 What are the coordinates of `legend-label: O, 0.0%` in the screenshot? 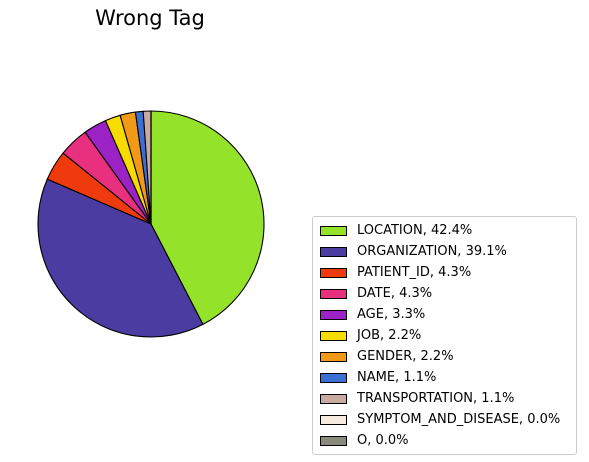 It's located at (383, 440).